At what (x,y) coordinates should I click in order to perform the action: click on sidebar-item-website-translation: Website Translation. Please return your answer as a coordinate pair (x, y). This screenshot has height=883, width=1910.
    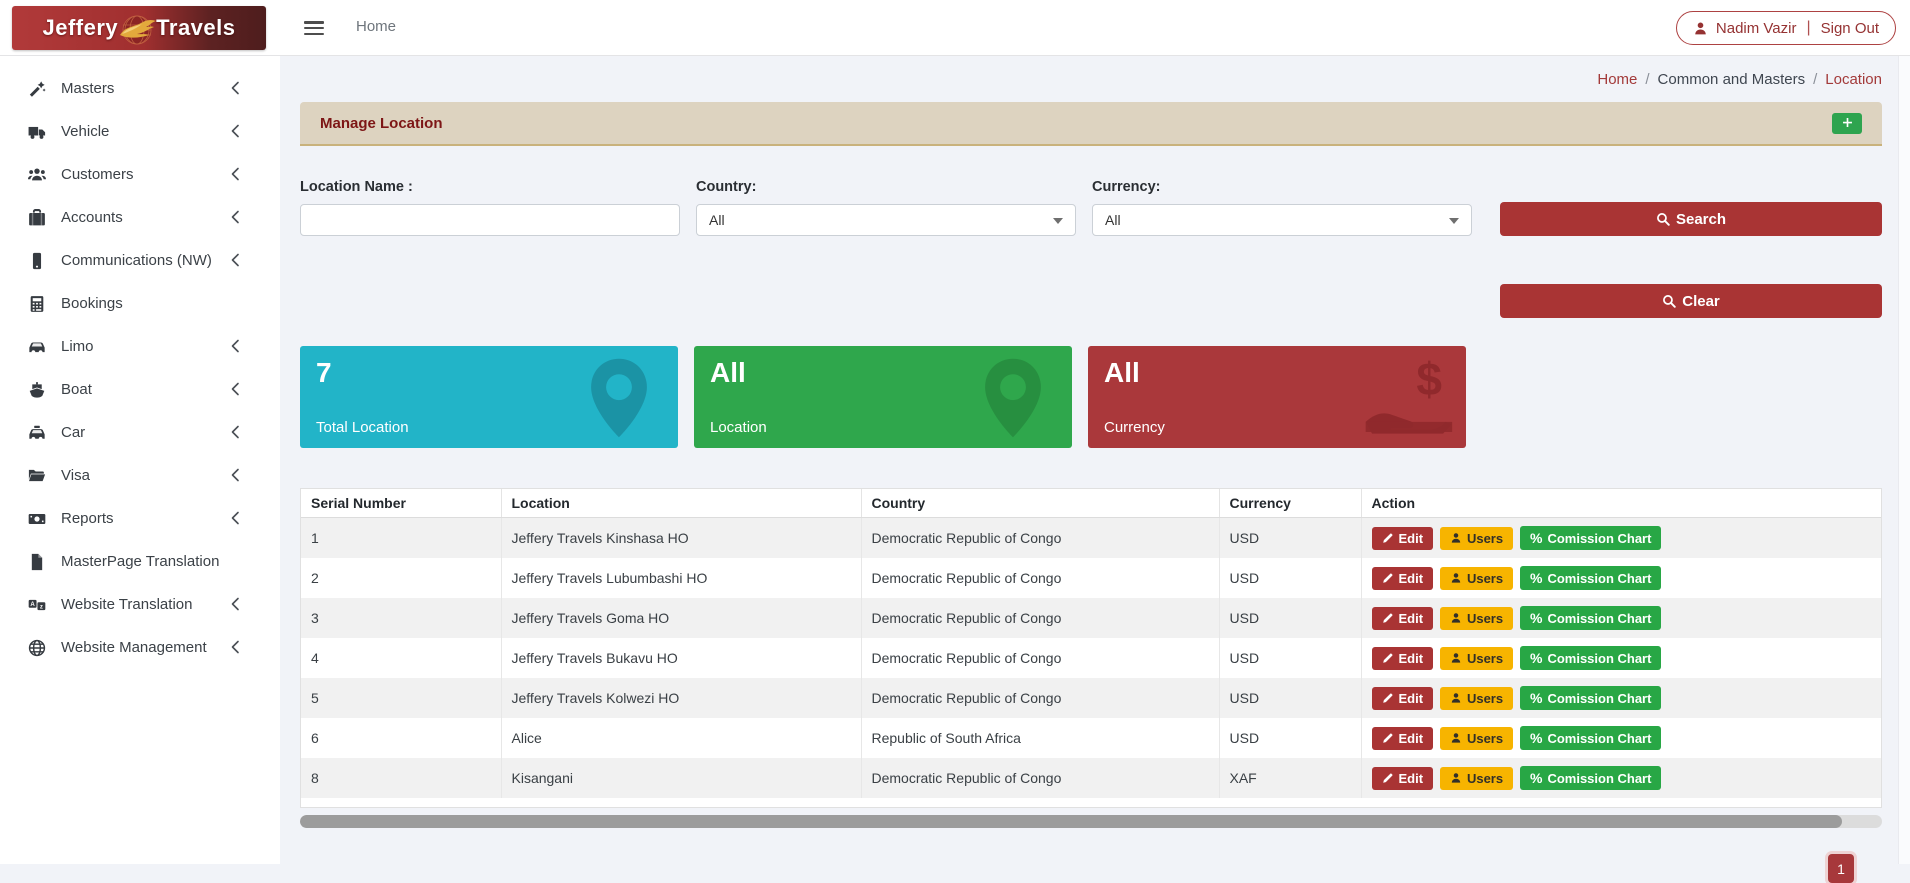
    Looking at the image, I should click on (140, 604).